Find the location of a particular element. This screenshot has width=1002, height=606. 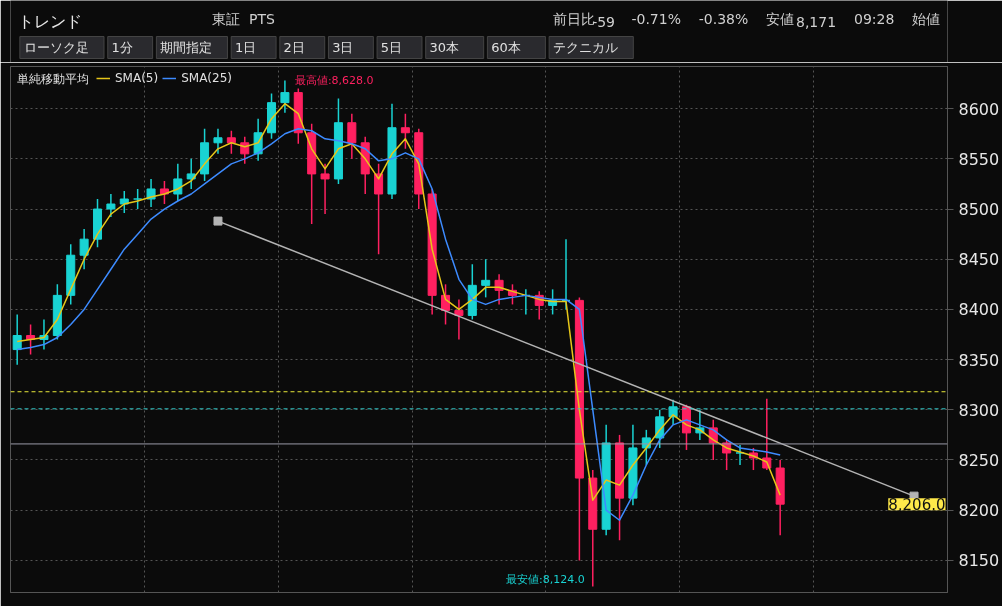

legend-label: SMA(5) is located at coordinates (137, 78).